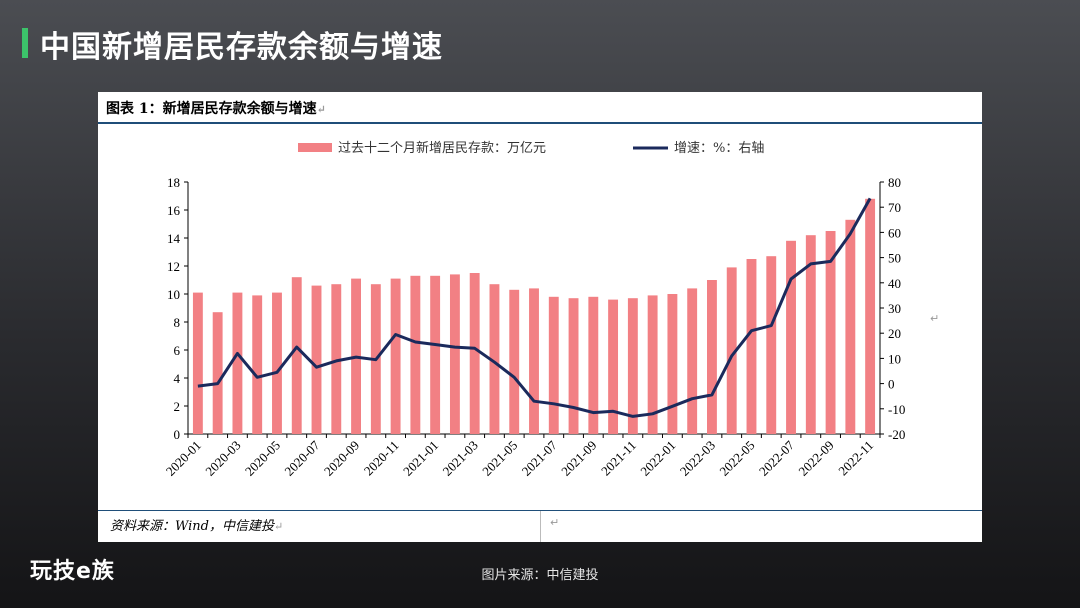 This screenshot has width=1080, height=608. What do you see at coordinates (815, 458) in the screenshot?
I see `x-tick-label: 2022-09` at bounding box center [815, 458].